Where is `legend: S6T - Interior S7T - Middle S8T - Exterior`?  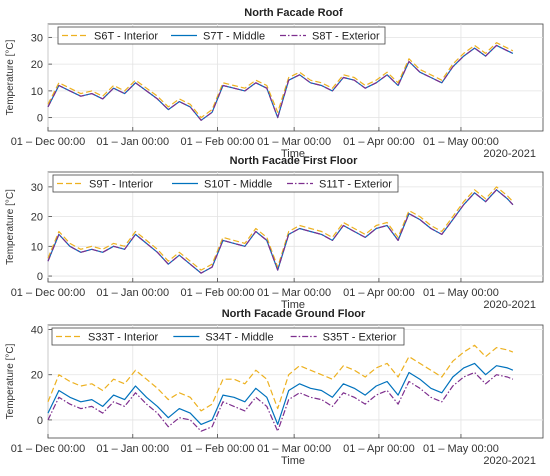
legend: S6T - Interior S7T - Middle S8T - Exterior is located at coordinates (221, 35).